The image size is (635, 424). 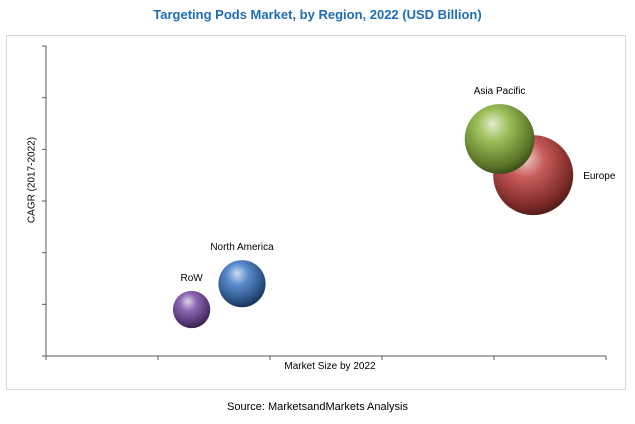 I want to click on bubble-label-row: RoW, so click(x=191, y=278).